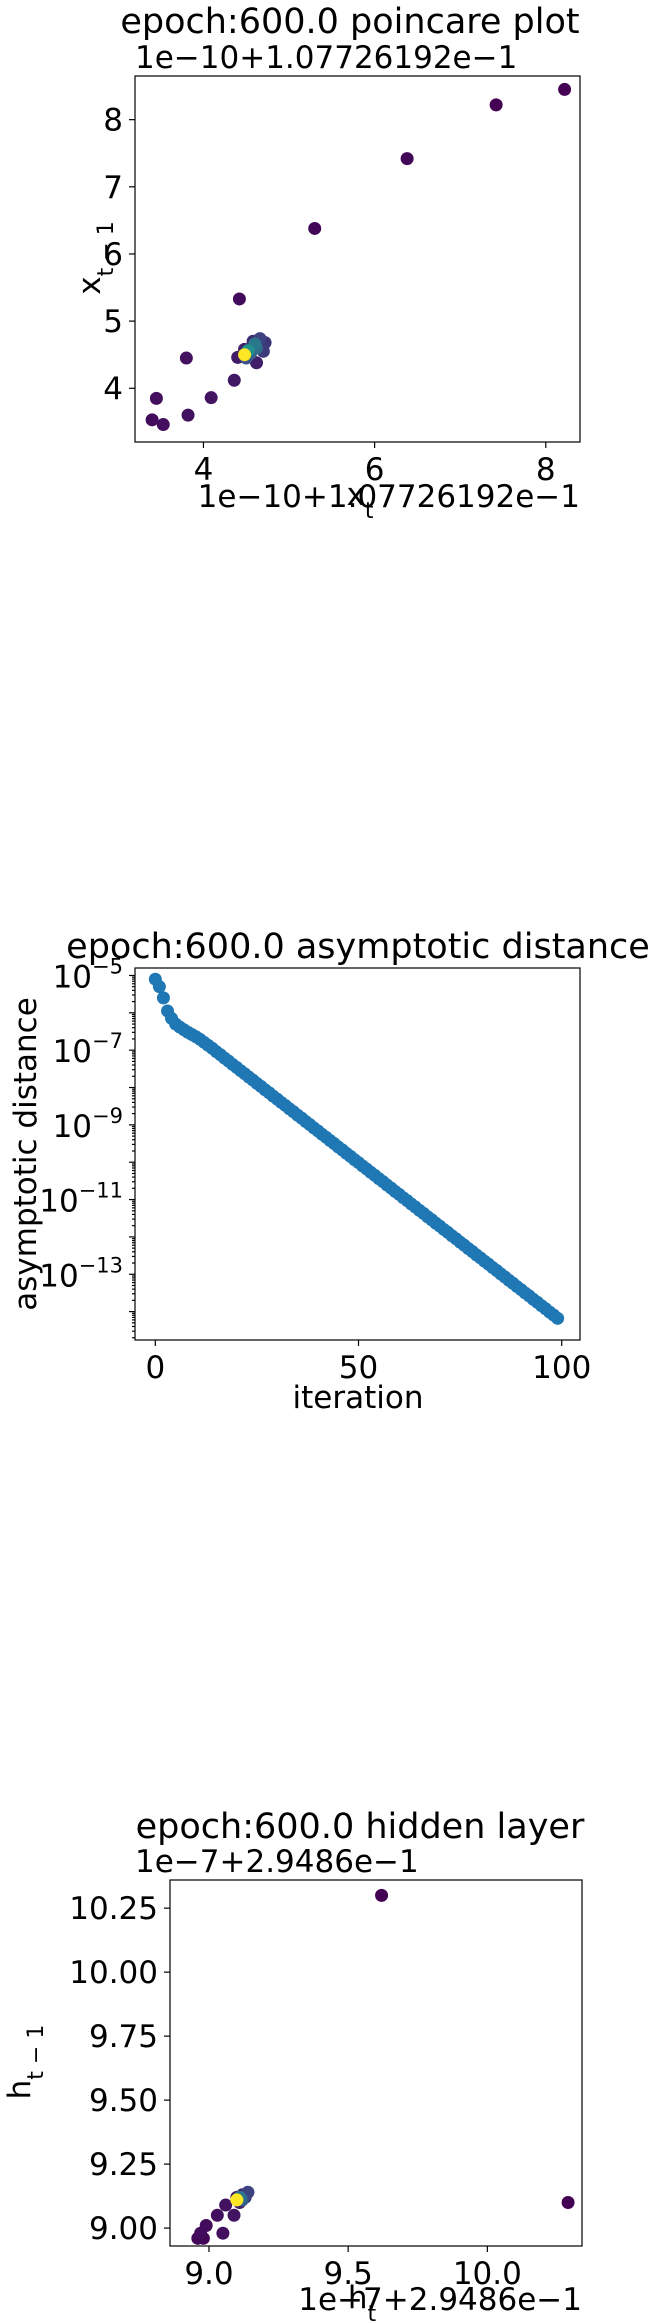  Describe the element at coordinates (113, 1909) in the screenshot. I see `y-tick-label: 10.25` at that location.